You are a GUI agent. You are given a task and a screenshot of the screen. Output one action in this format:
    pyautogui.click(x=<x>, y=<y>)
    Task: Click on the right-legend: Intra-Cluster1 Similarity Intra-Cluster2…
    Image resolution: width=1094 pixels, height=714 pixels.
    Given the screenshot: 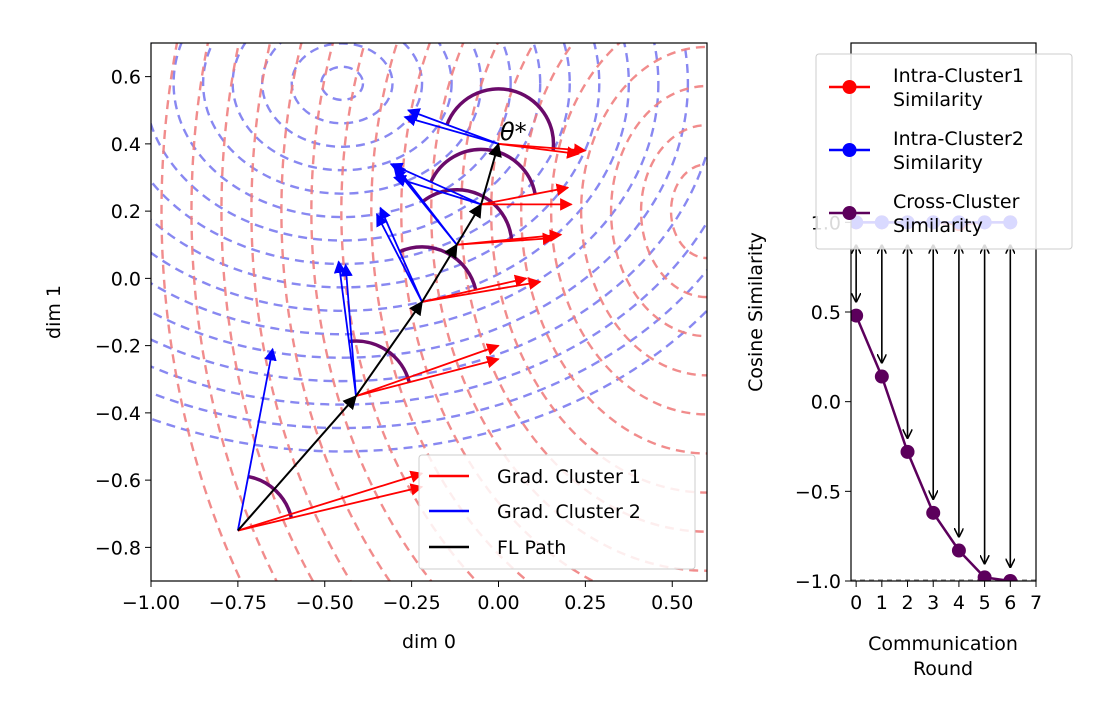 What is the action you would take?
    pyautogui.click(x=944, y=151)
    